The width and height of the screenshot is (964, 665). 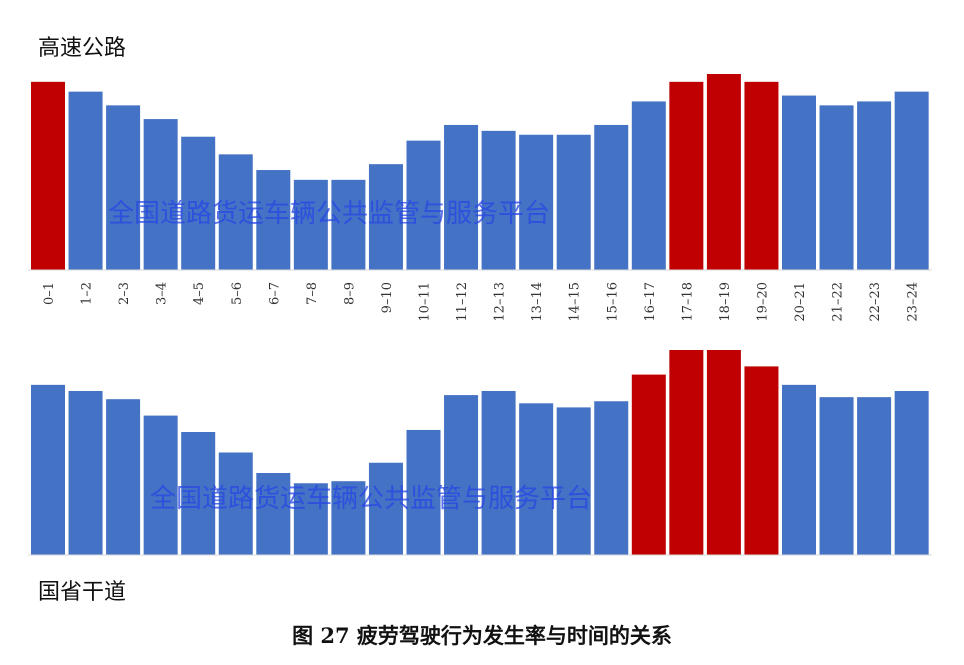 What do you see at coordinates (800, 302) in the screenshot?
I see `x-tick-label: 20–21` at bounding box center [800, 302].